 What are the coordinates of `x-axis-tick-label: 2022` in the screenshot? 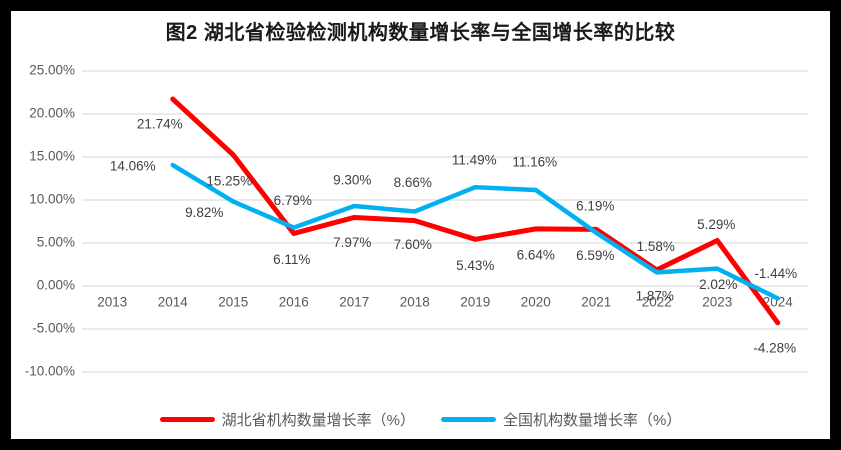 It's located at (657, 302).